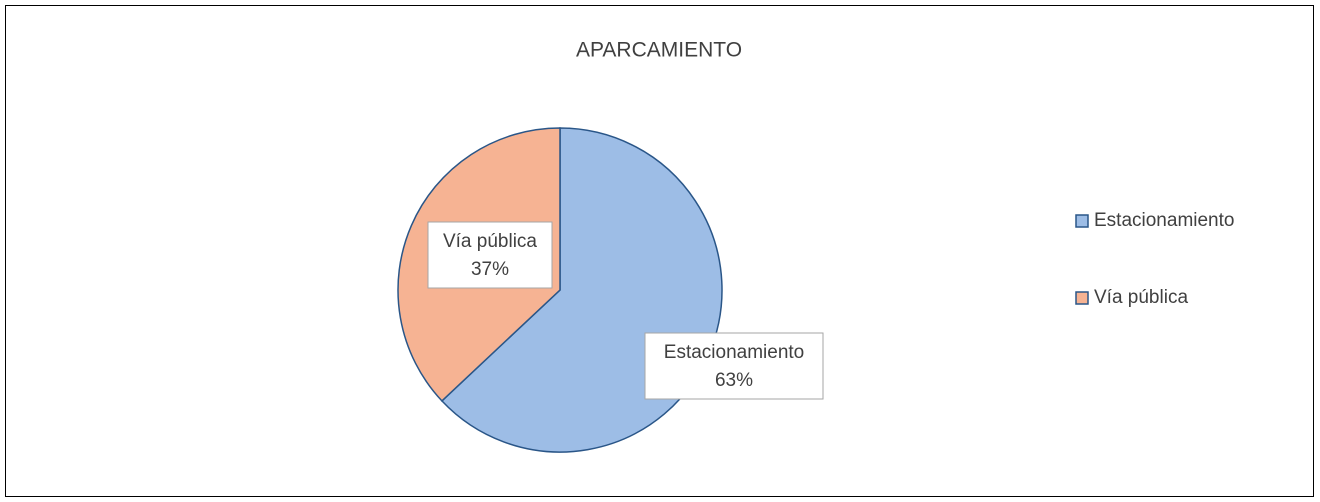 The width and height of the screenshot is (1320, 502). I want to click on data-label-category: Estacionamiento, so click(734, 352).